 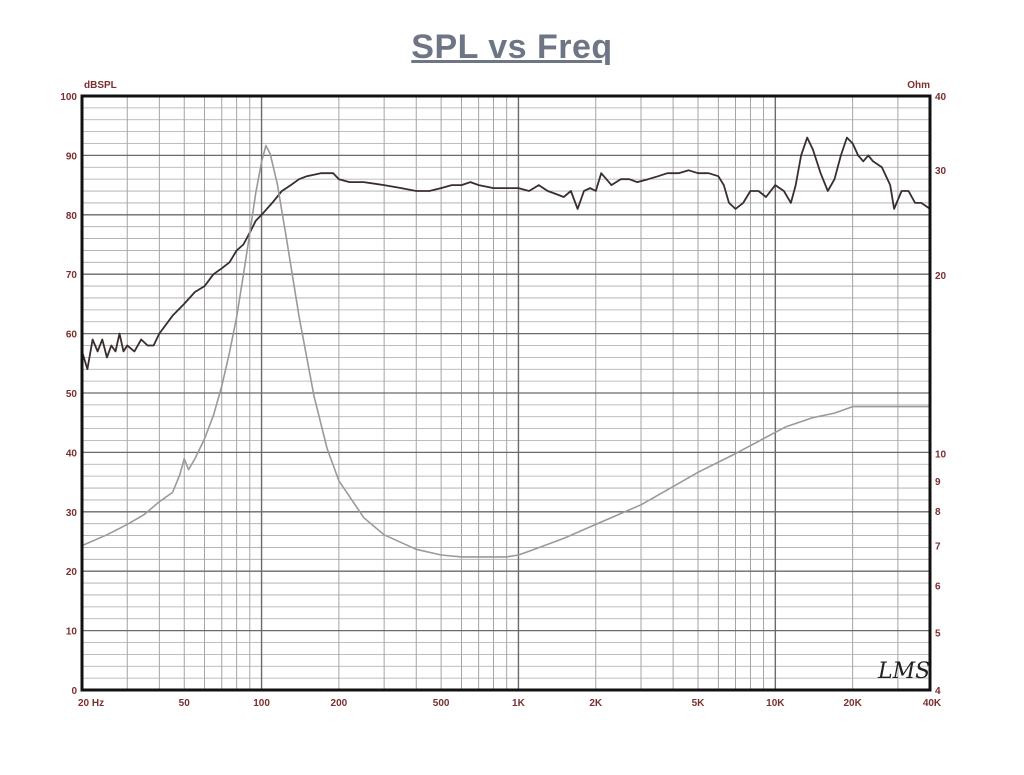 What do you see at coordinates (519, 703) in the screenshot?
I see `x-tick-label: 1K` at bounding box center [519, 703].